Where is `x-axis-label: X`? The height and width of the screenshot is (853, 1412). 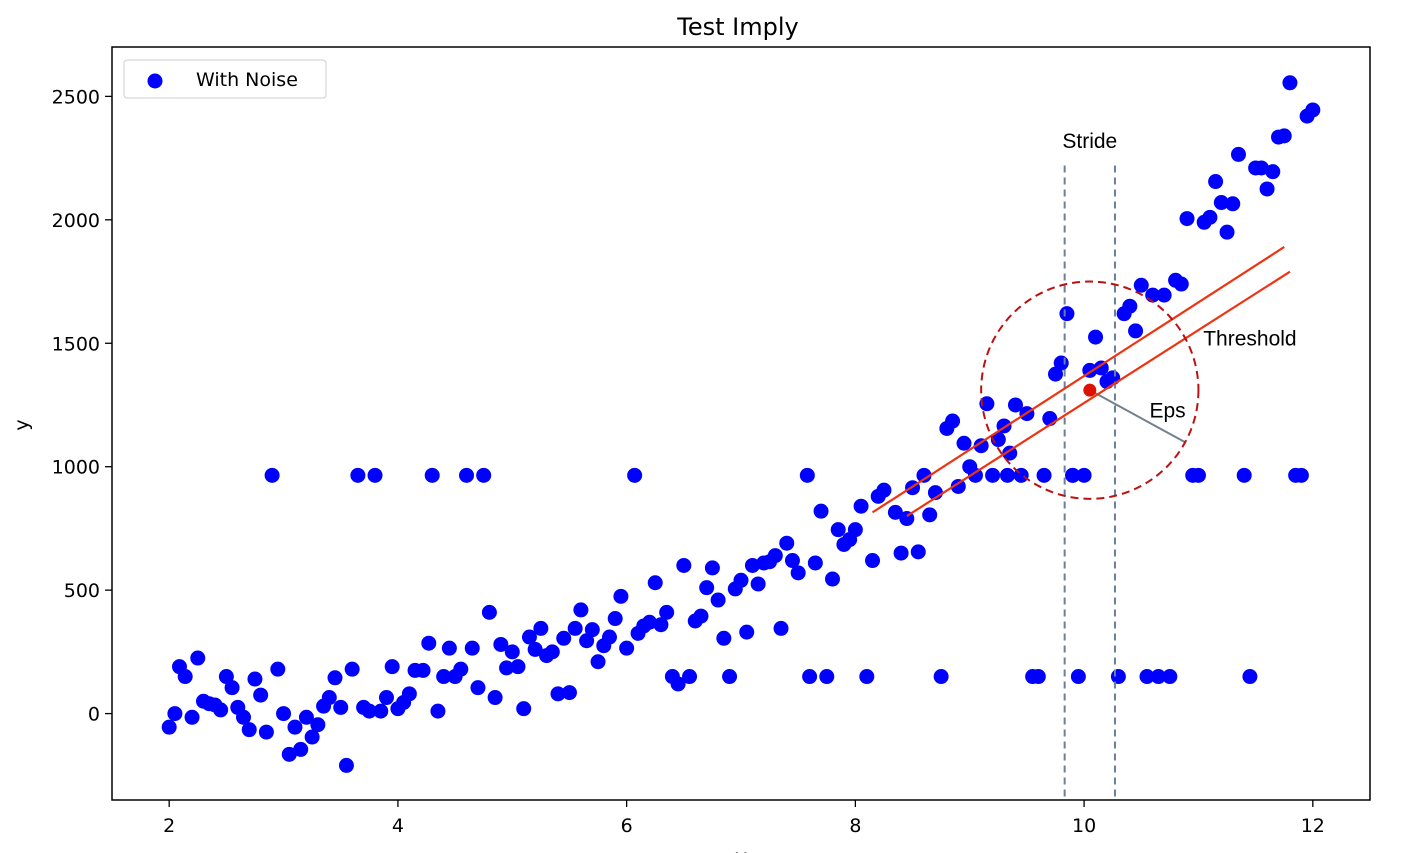
x-axis-label: X is located at coordinates (740, 851).